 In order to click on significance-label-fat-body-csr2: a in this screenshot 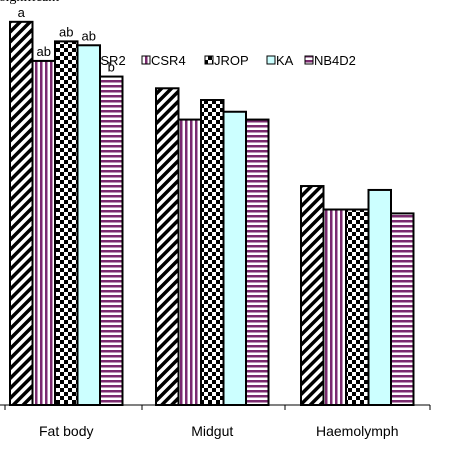, I will do `click(22, 12)`.